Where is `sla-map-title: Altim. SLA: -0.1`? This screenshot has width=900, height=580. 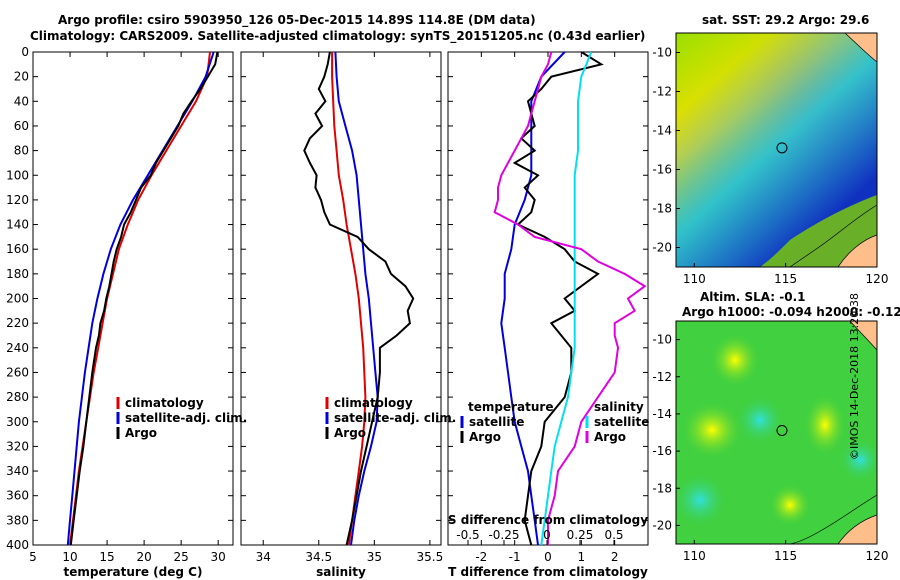 sla-map-title: Altim. SLA: -0.1 is located at coordinates (753, 297).